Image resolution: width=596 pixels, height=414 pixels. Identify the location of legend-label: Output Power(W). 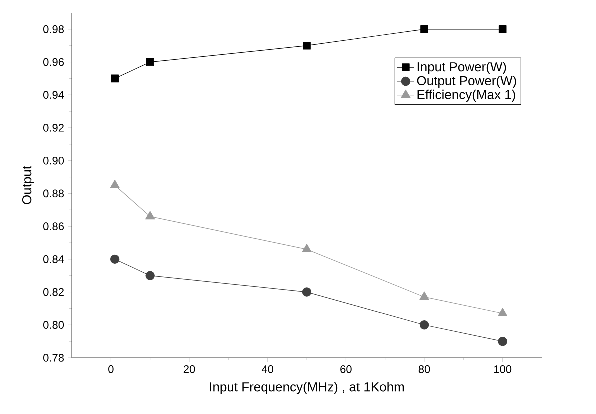
(466, 82).